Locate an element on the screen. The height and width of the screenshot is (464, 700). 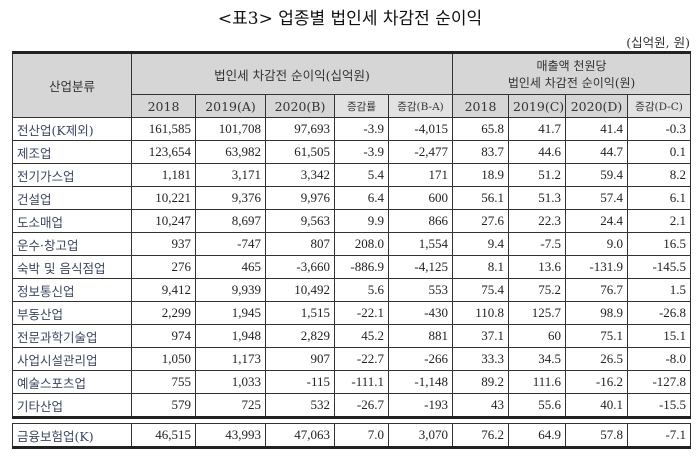
cell-value: 63,982 is located at coordinates (230, 152).